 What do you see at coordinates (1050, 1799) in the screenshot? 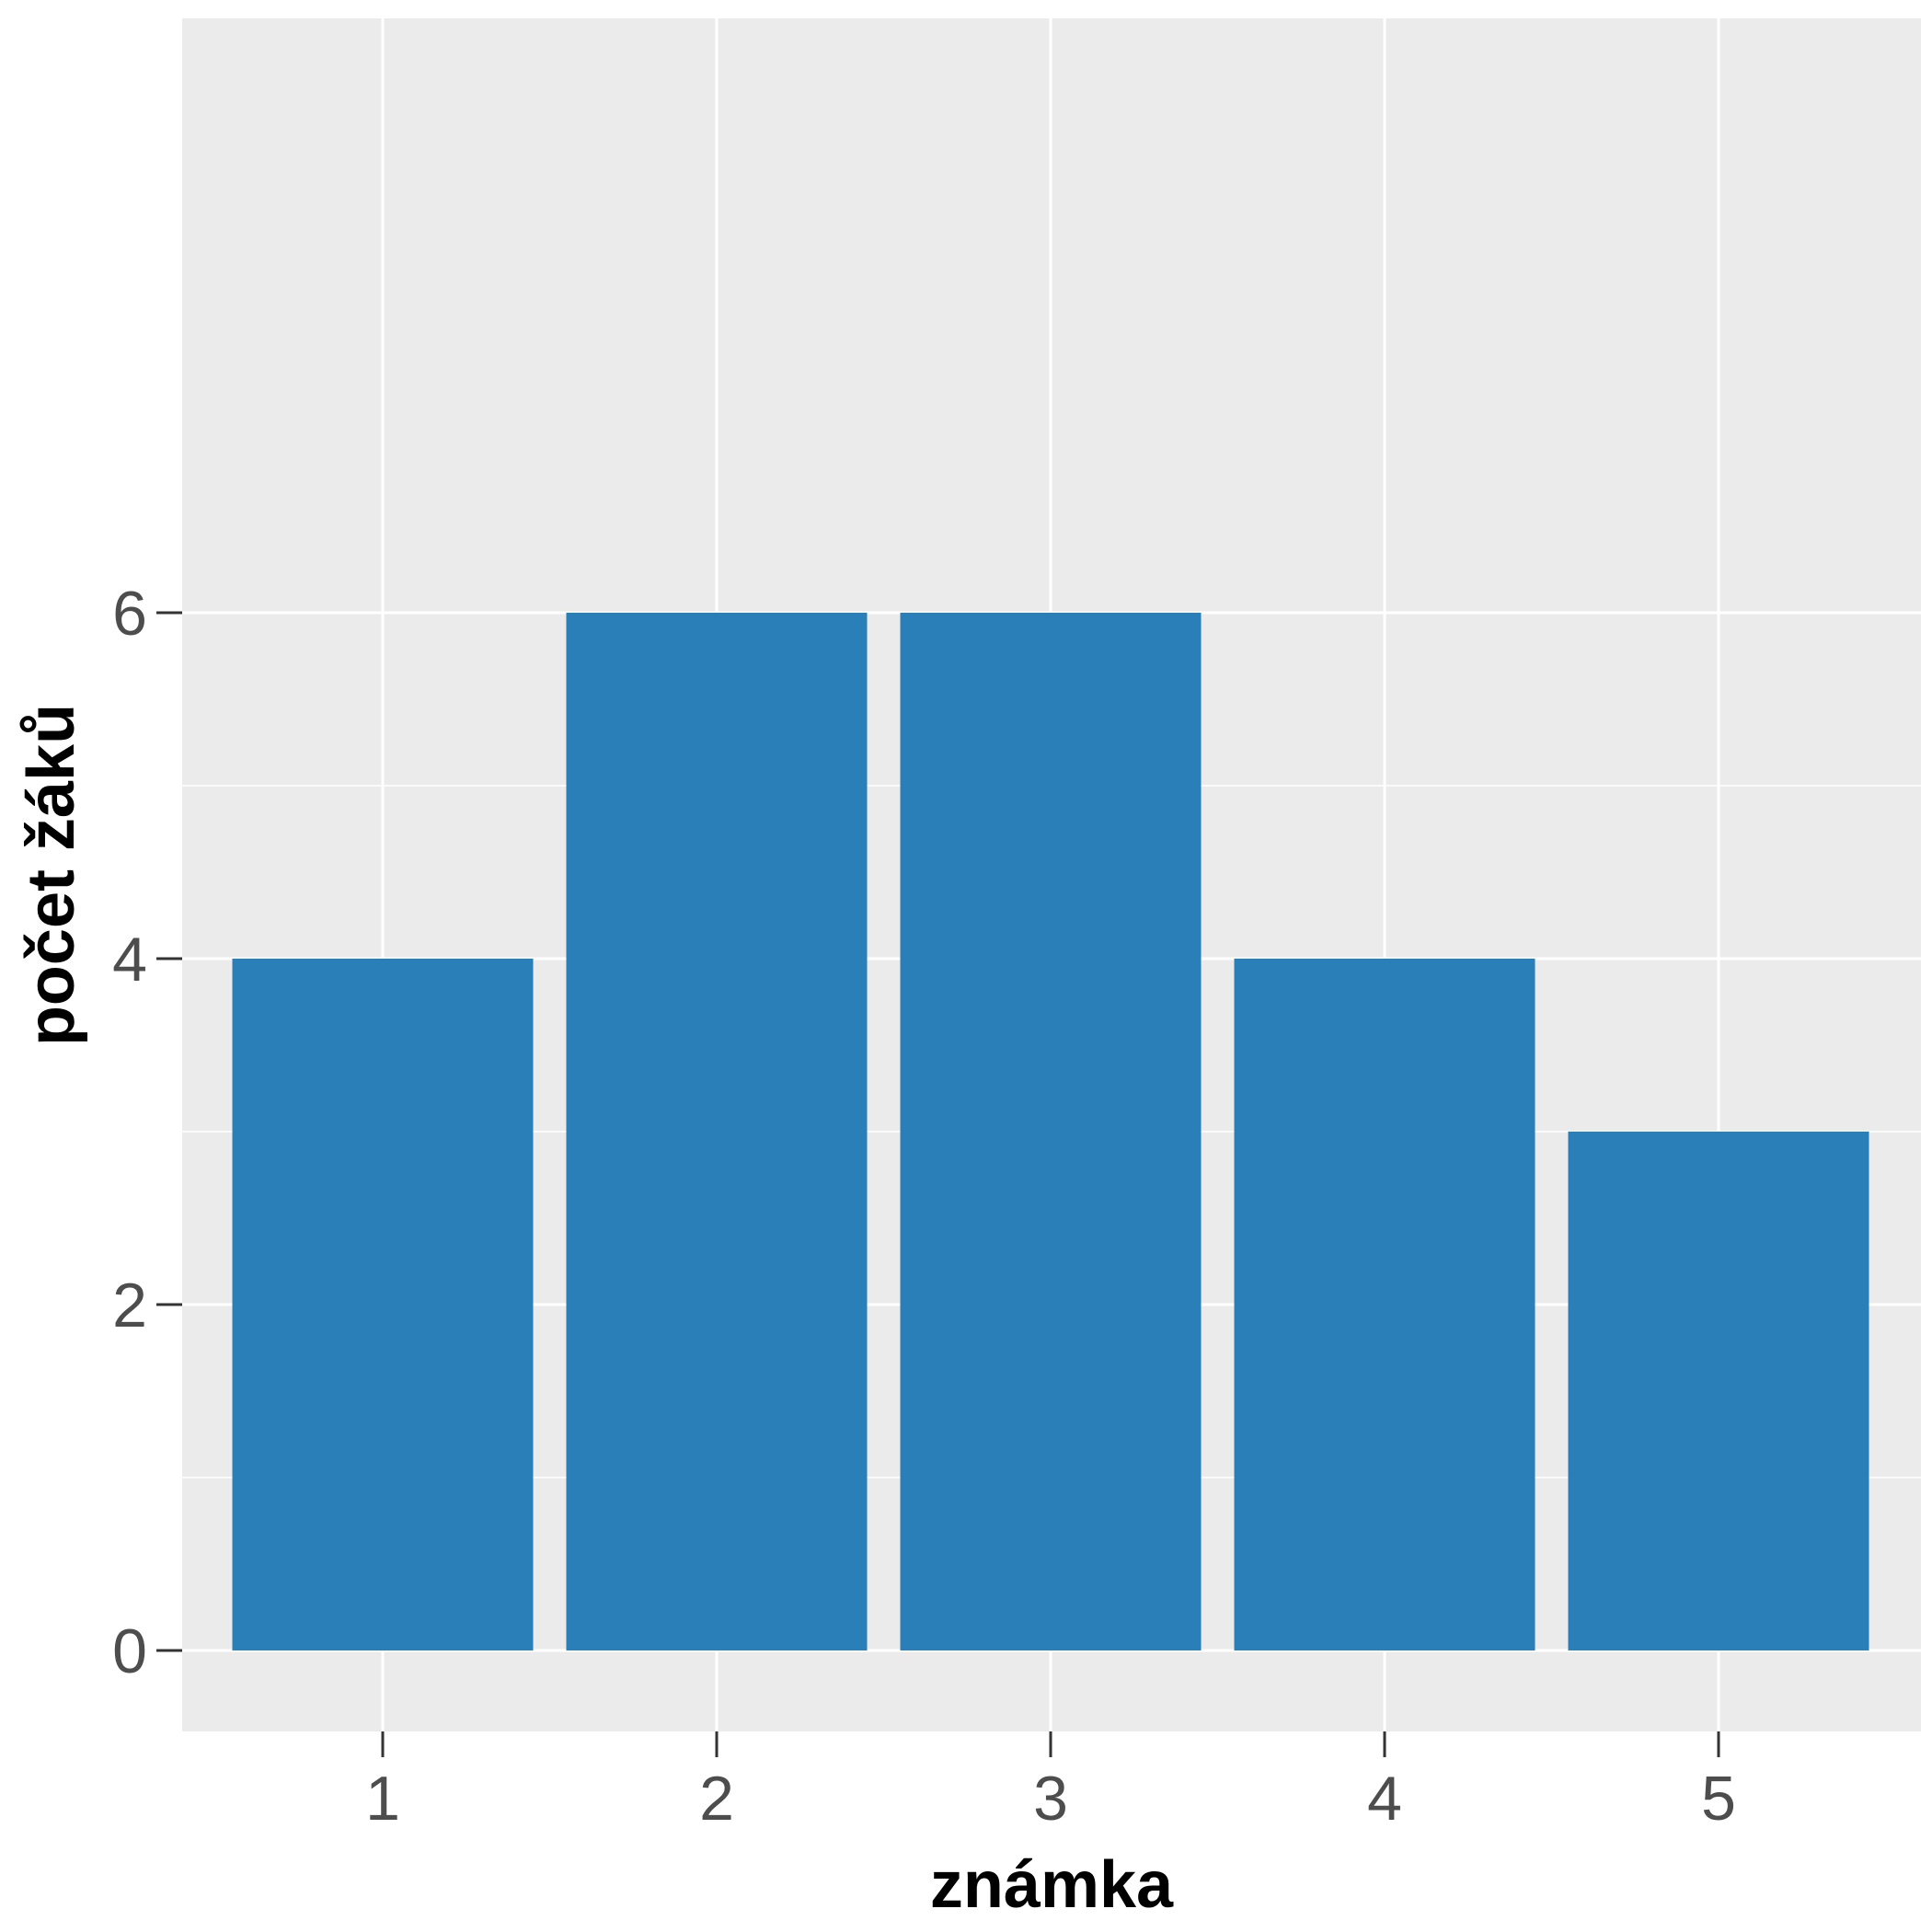
I see `x-tick-label: 3` at bounding box center [1050, 1799].